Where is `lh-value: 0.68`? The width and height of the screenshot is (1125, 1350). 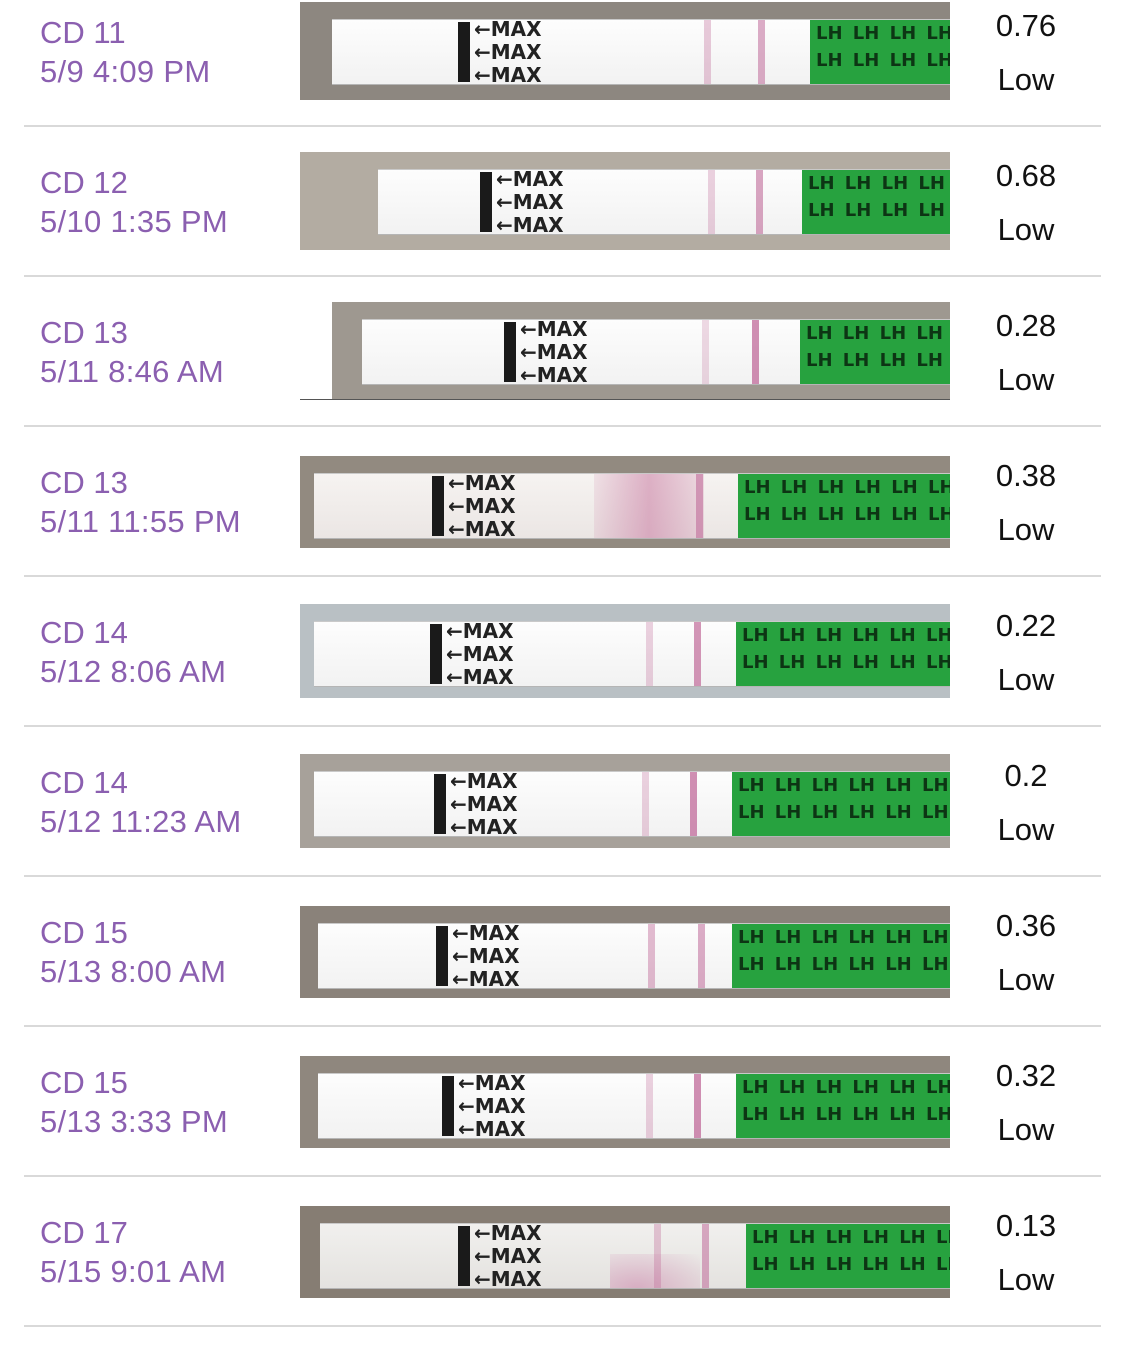 lh-value: 0.68 is located at coordinates (1026, 175).